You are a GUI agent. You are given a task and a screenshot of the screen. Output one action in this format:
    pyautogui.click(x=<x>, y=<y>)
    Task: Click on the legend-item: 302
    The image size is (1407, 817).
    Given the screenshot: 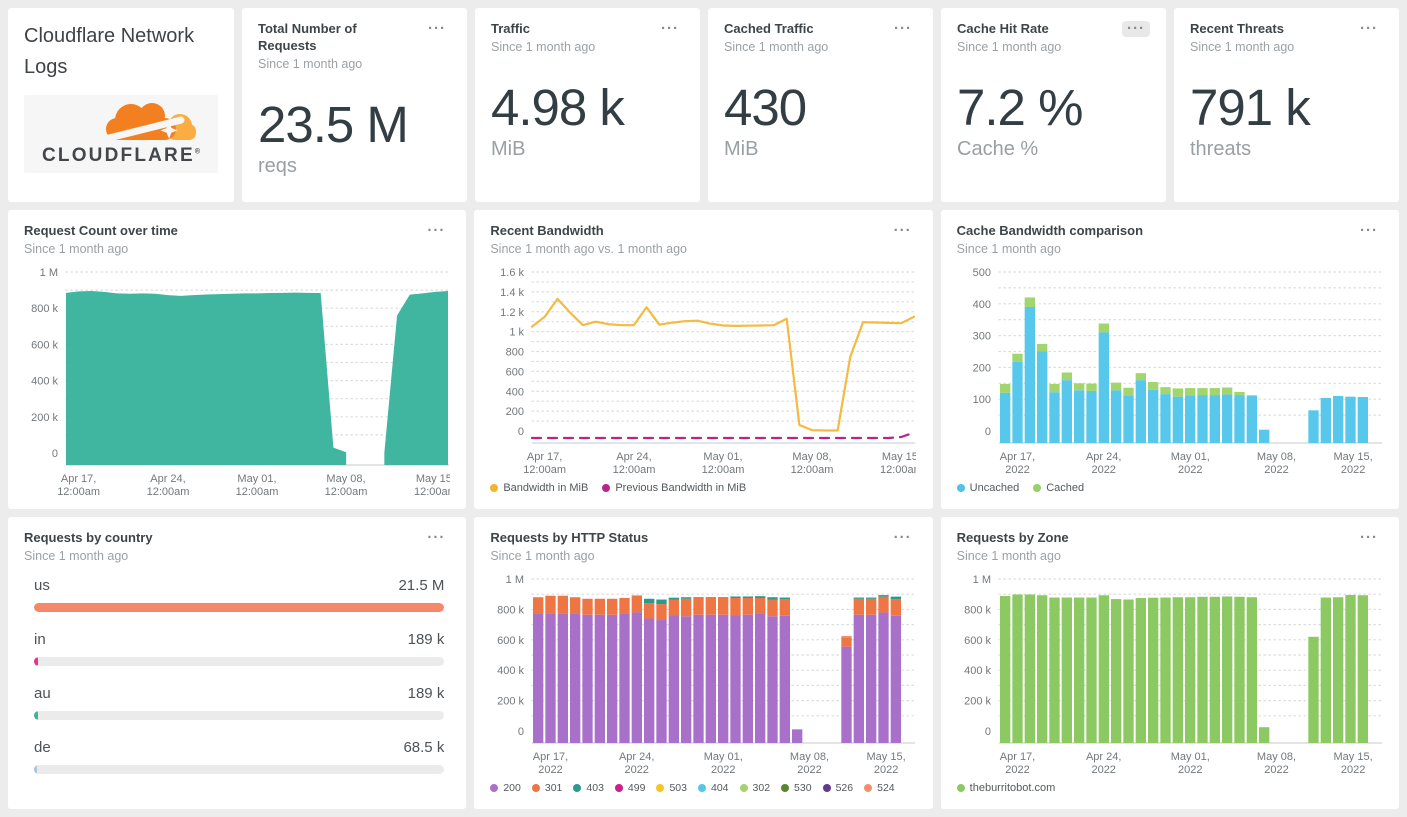 What is the action you would take?
    pyautogui.click(x=755, y=788)
    